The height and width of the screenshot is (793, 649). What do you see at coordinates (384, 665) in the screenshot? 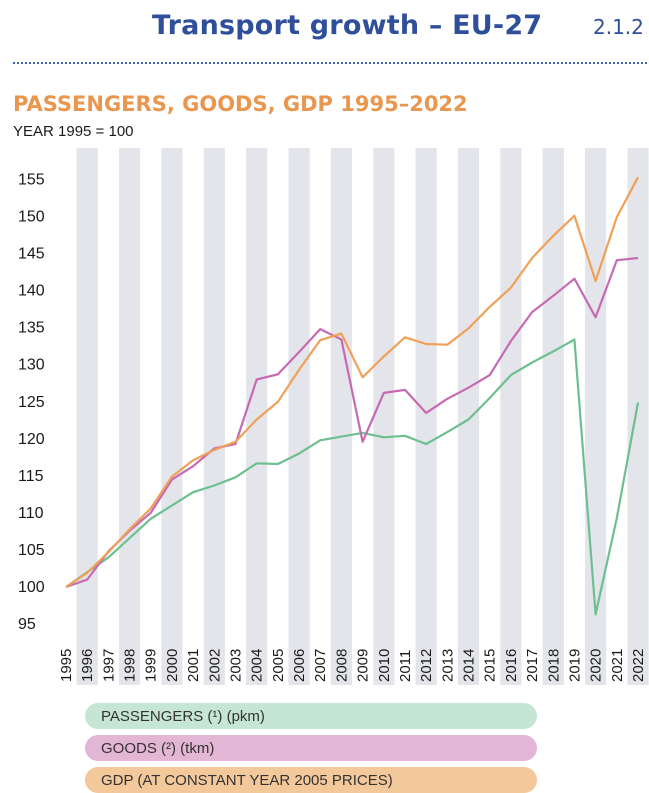
I see `x-tick-label: 2010` at bounding box center [384, 665].